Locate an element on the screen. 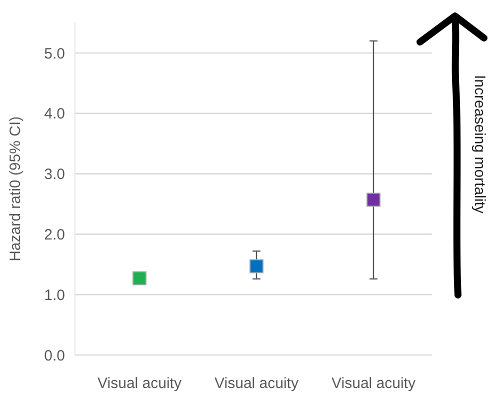  y-tick-label: 4.0 is located at coordinates (54, 114).